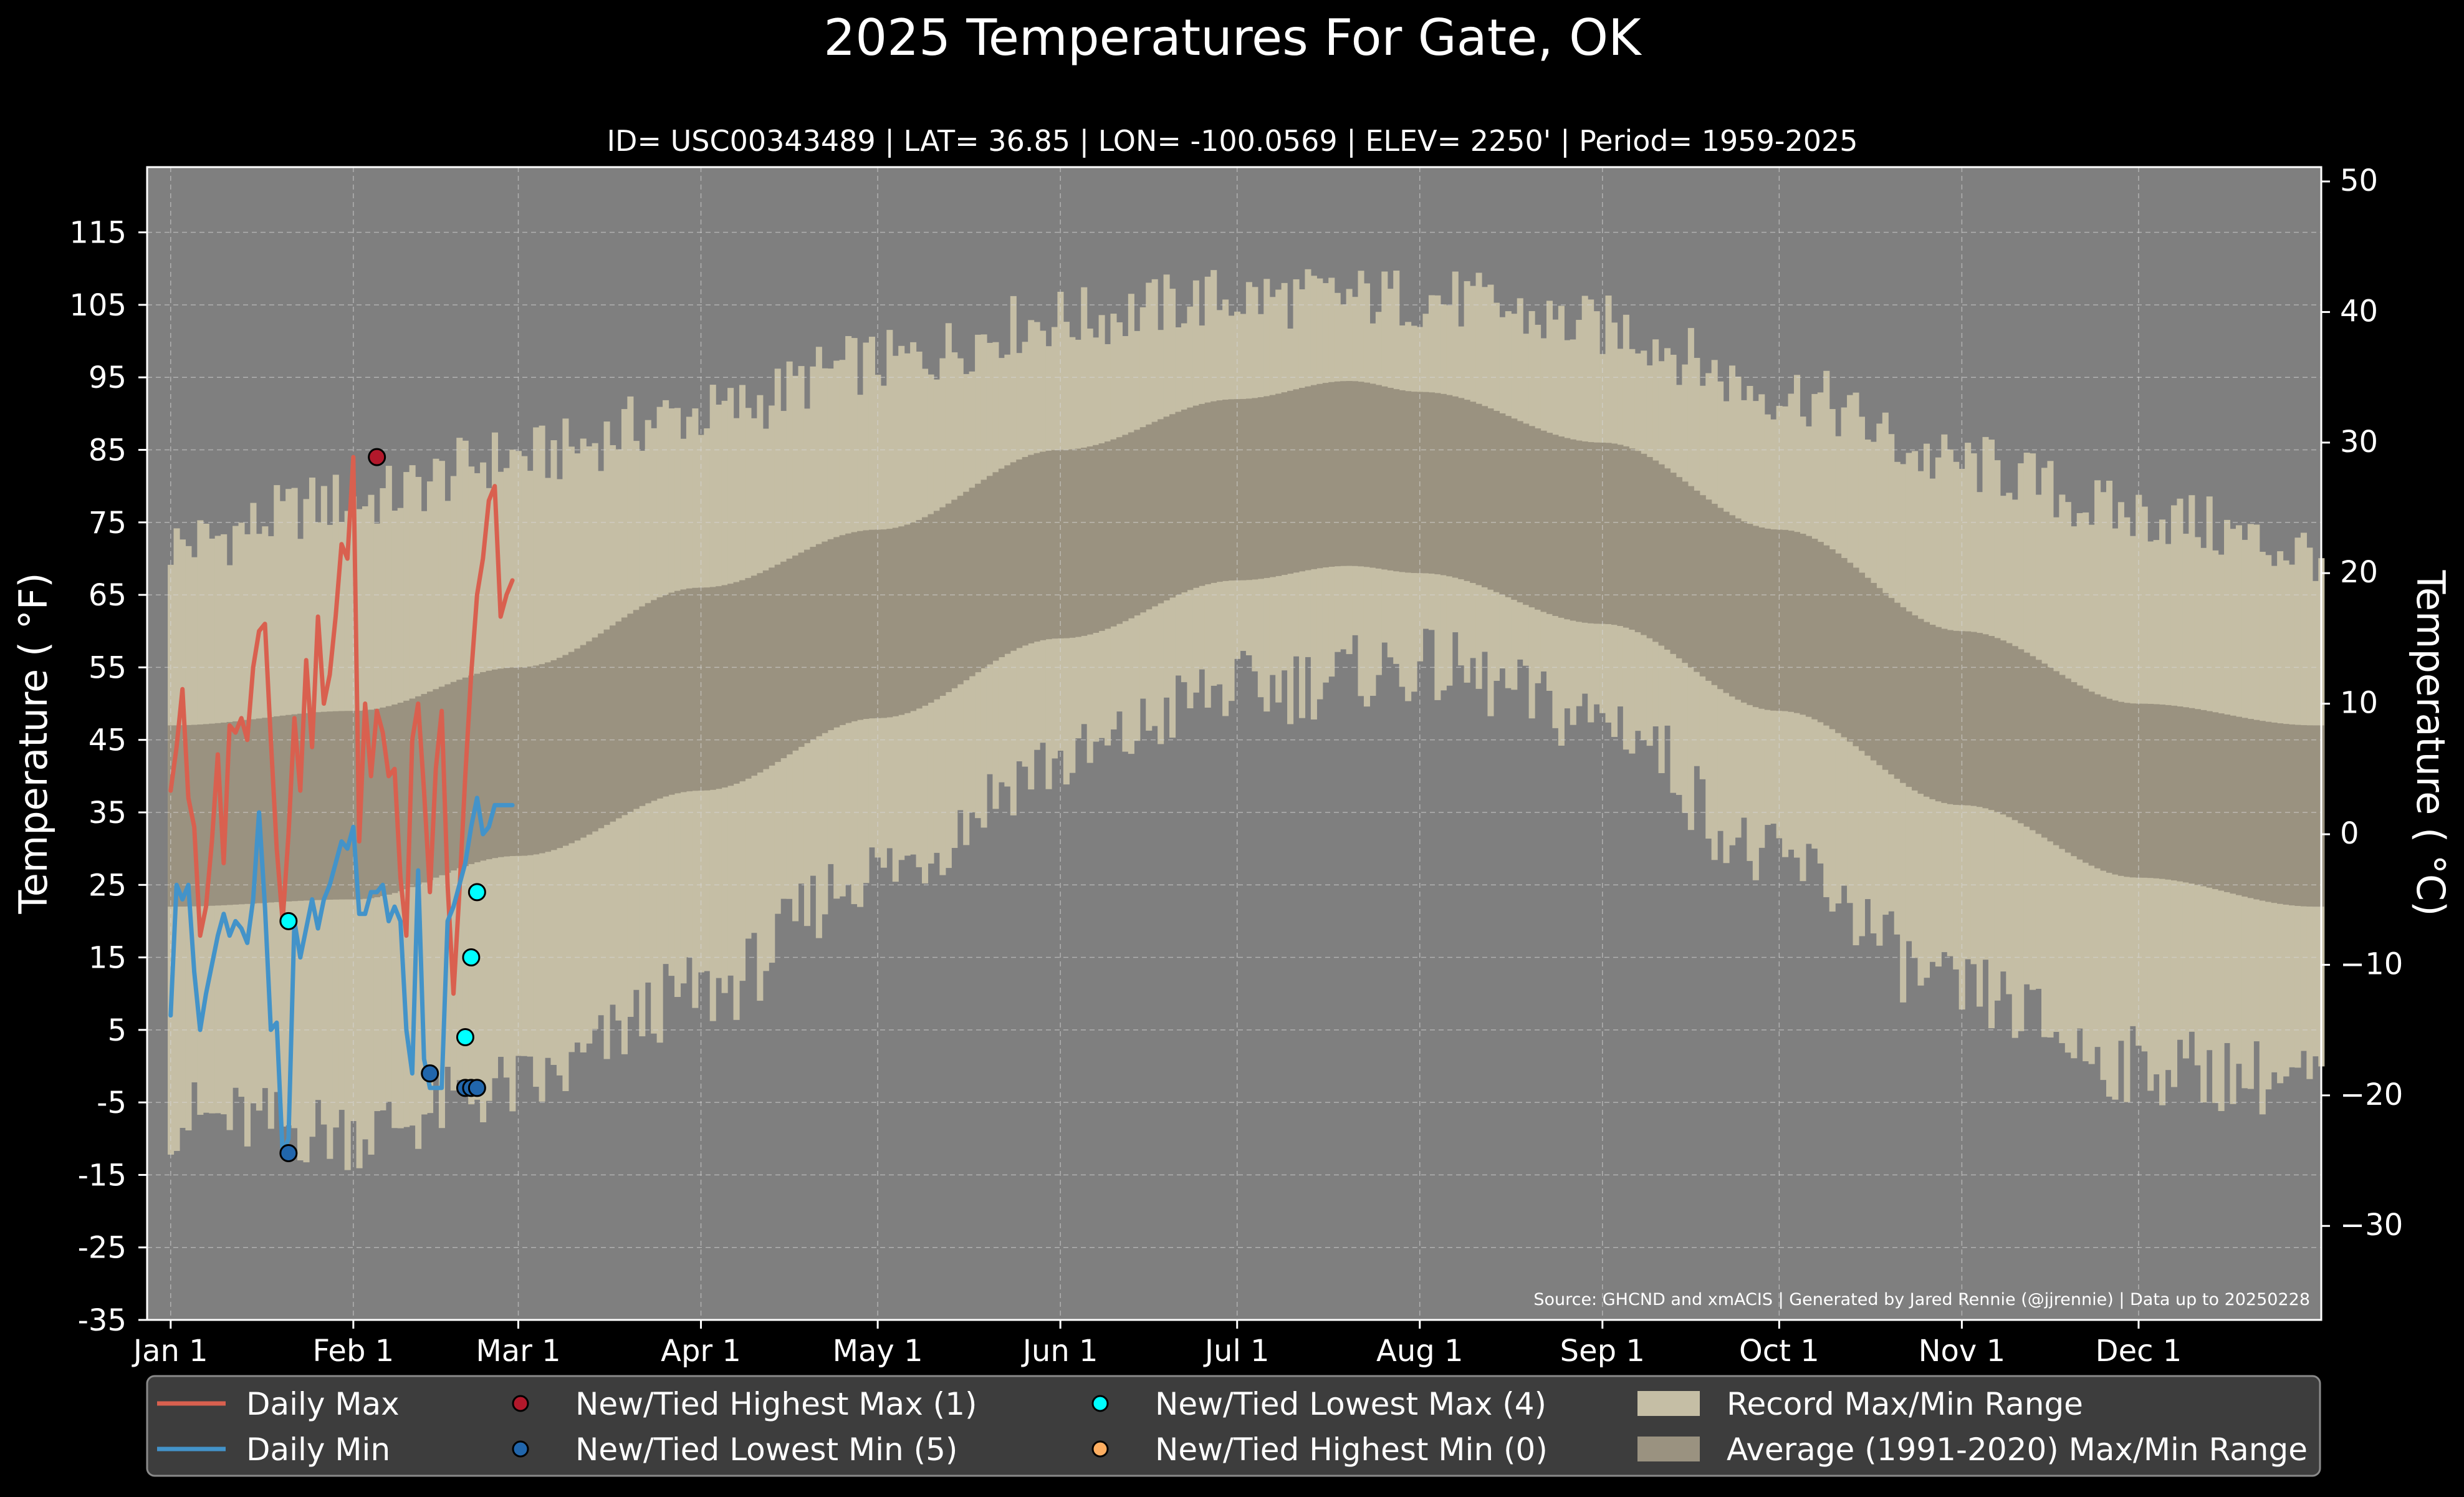 The height and width of the screenshot is (1497, 2464). I want to click on y-tick-label: -5, so click(112, 1102).